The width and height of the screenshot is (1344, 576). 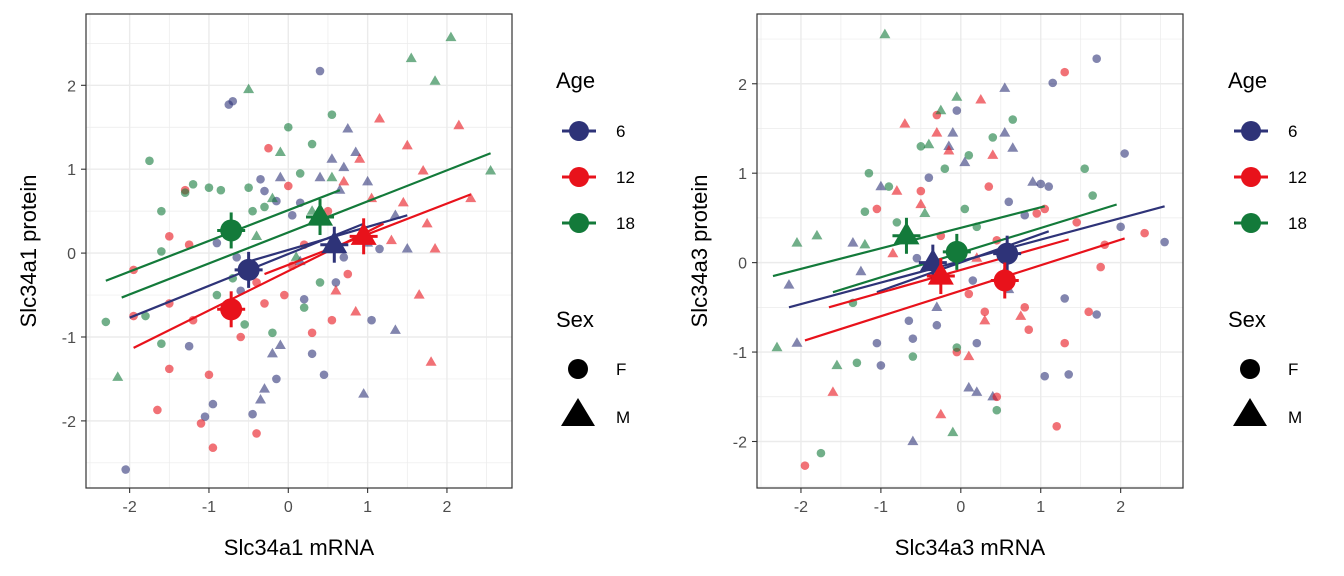 I want to click on x-tick-label: 2, so click(x=1120, y=507).